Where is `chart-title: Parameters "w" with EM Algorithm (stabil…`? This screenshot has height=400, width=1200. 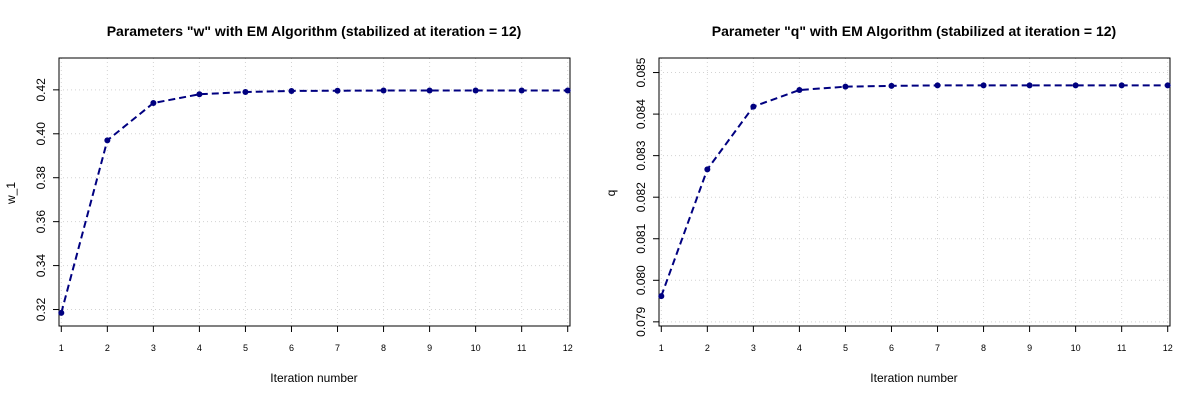 chart-title: Parameters "w" with EM Algorithm (stabil… is located at coordinates (314, 31).